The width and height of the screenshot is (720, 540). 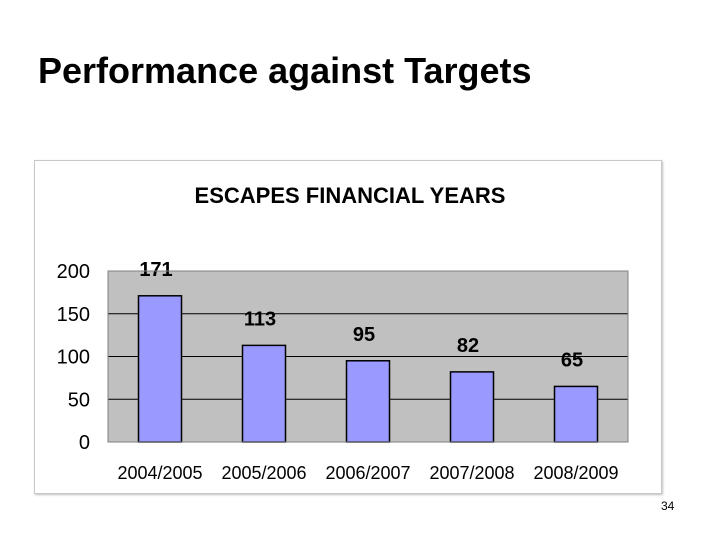 I want to click on data-label: 113, so click(x=260, y=319).